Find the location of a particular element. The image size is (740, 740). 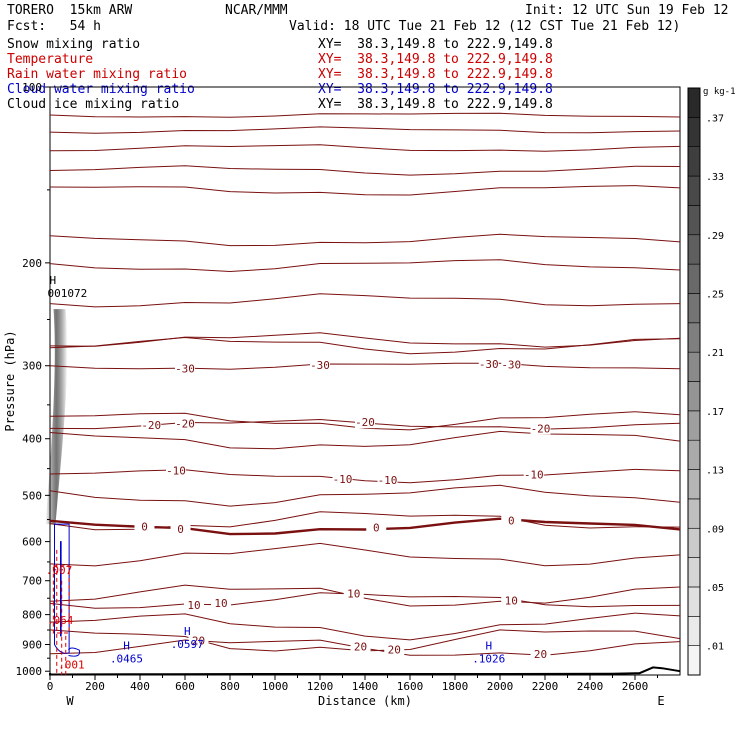

x-tick-label: 1800 is located at coordinates (455, 686).